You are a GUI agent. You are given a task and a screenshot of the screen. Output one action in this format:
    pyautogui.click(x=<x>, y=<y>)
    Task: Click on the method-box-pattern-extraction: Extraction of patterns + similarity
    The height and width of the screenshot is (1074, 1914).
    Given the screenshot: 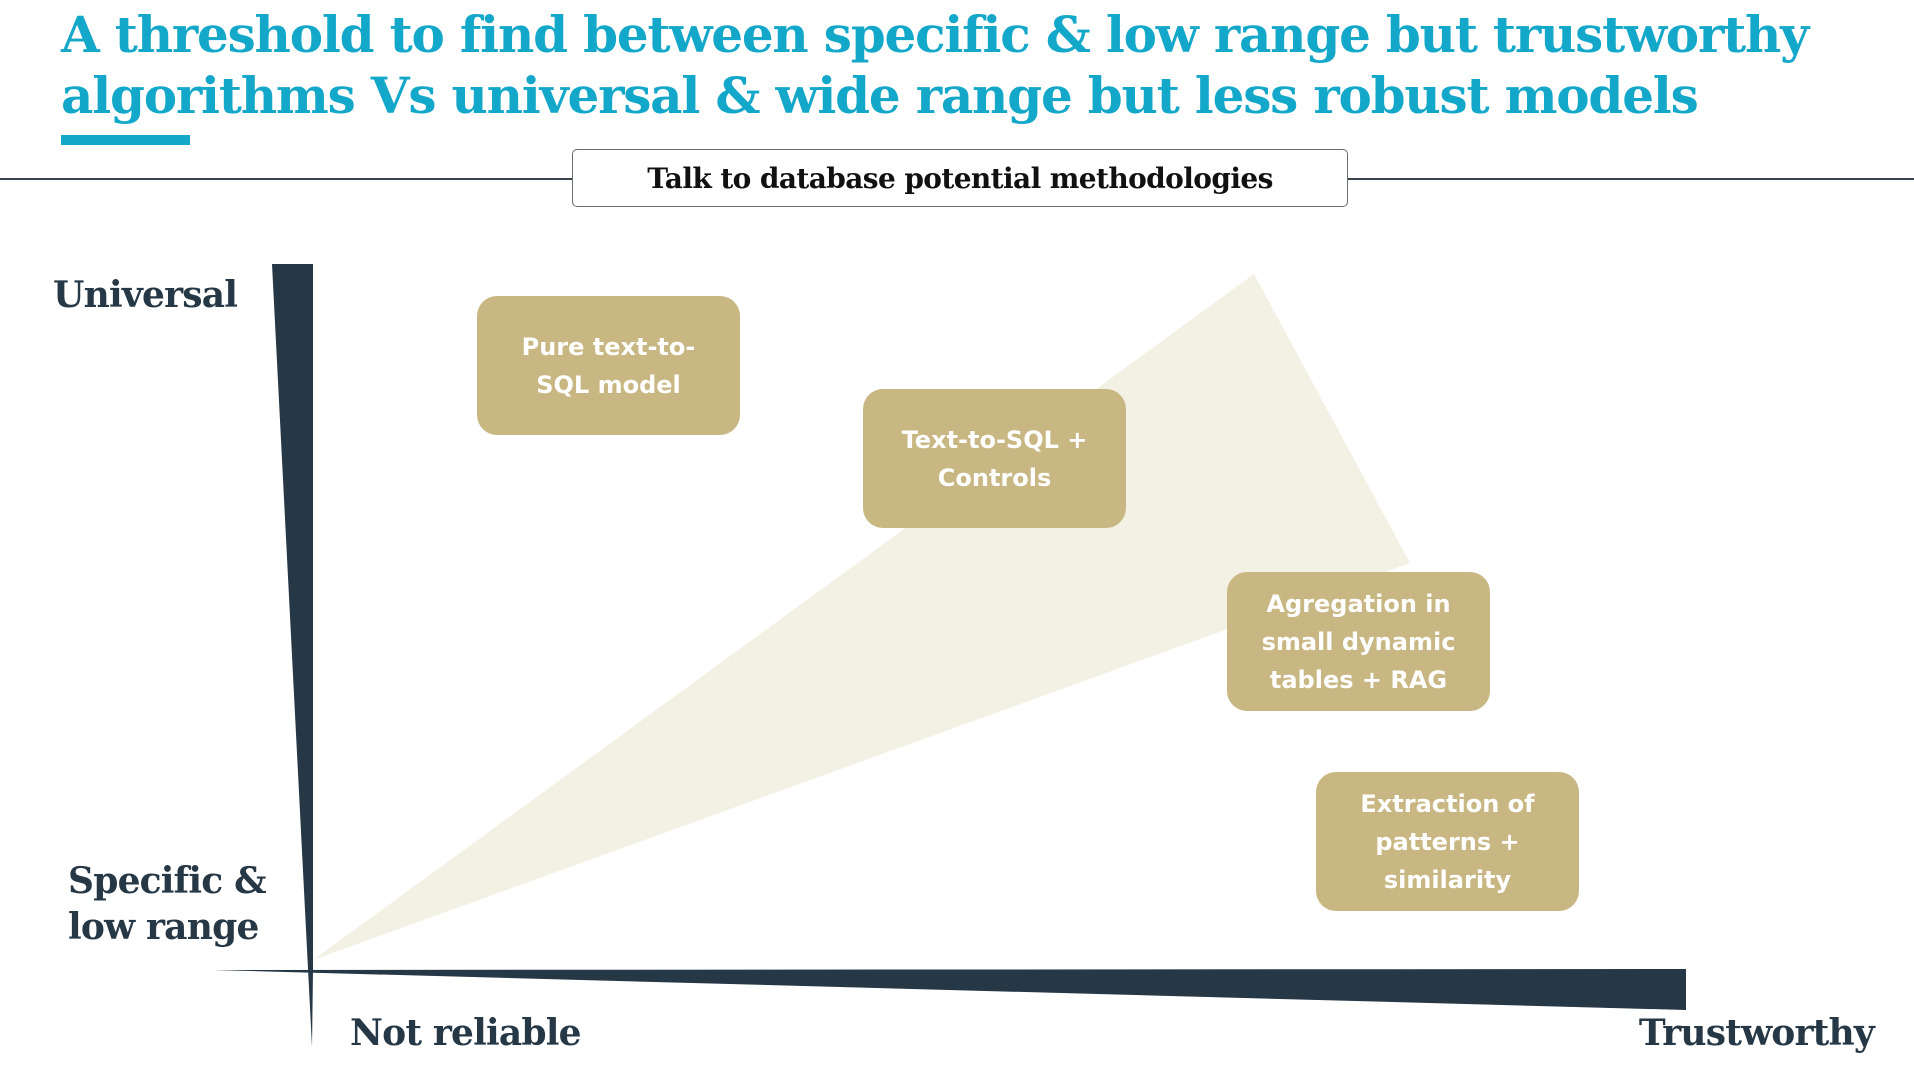 What is the action you would take?
    pyautogui.click(x=1447, y=841)
    